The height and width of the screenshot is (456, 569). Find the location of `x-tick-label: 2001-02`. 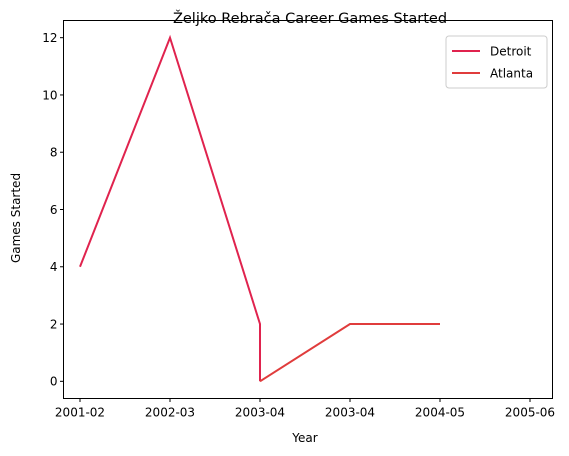

x-tick-label: 2001-02 is located at coordinates (80, 413).